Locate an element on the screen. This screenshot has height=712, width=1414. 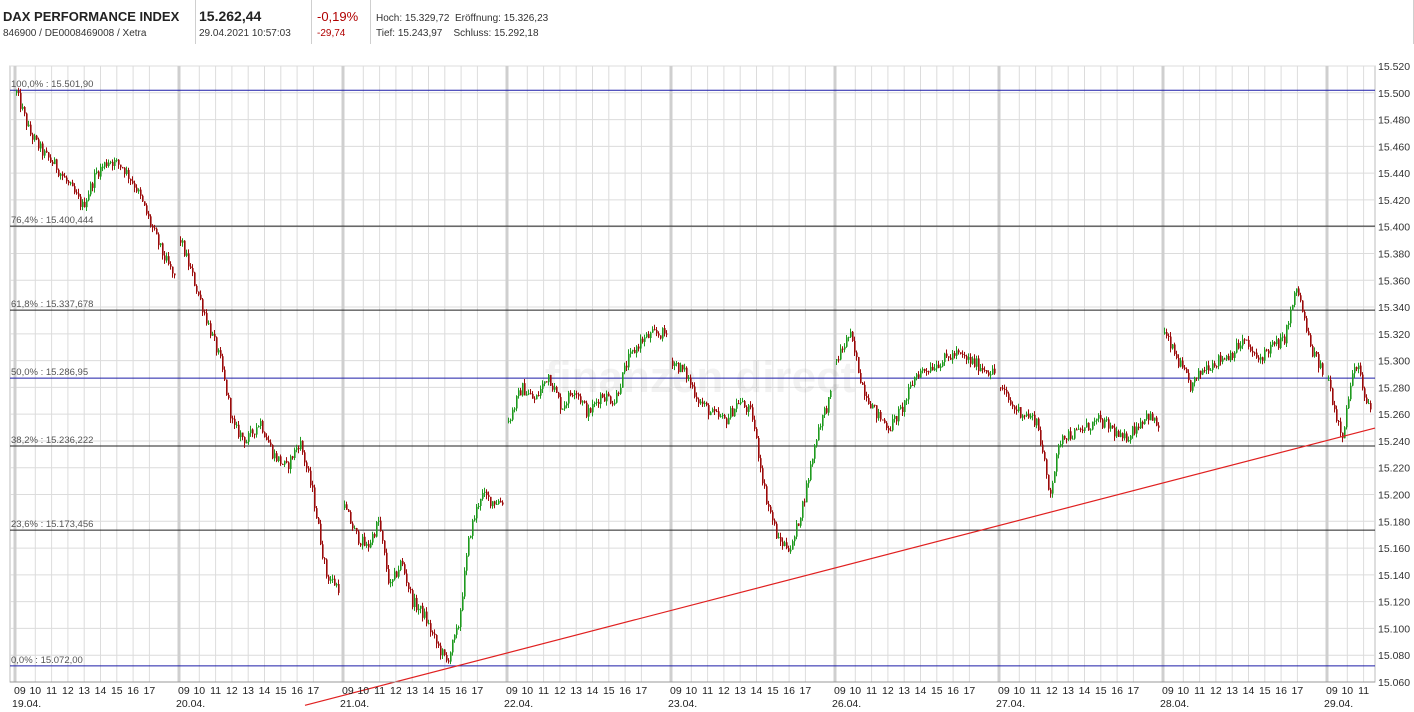
y-tick-label: 15.220 is located at coordinates (1394, 469).